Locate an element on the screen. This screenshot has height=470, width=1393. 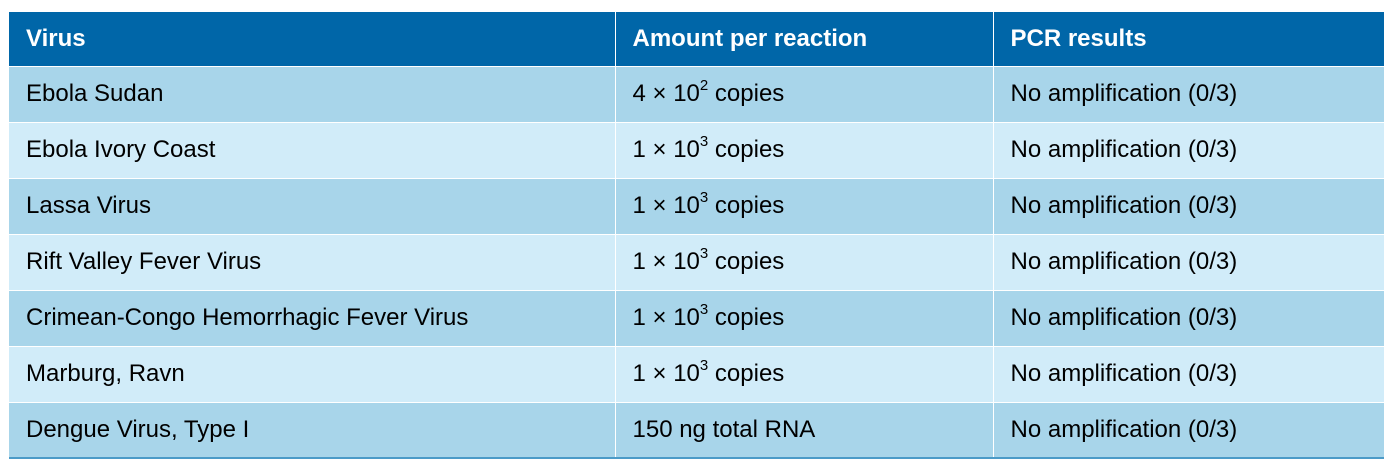
virus-cell: Lassa Virus is located at coordinates (312, 206).